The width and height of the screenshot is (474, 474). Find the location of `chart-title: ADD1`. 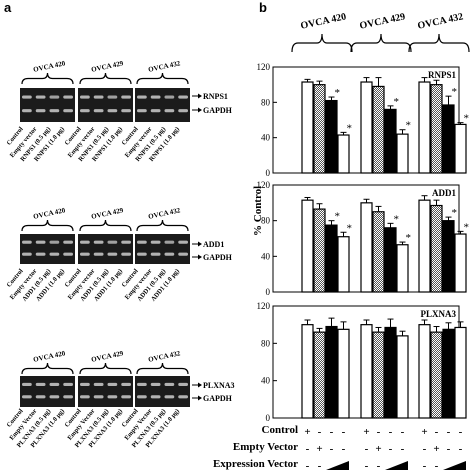

chart-title: ADD1 is located at coordinates (444, 193).